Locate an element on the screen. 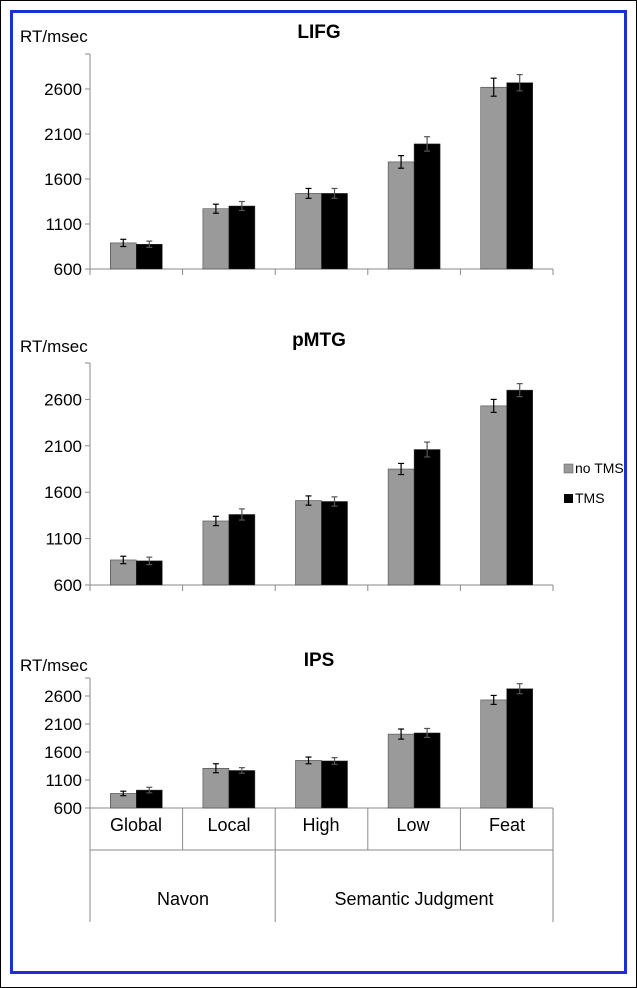 Image resolution: width=637 pixels, height=988 pixels. bar-tms-global is located at coordinates (149, 257).